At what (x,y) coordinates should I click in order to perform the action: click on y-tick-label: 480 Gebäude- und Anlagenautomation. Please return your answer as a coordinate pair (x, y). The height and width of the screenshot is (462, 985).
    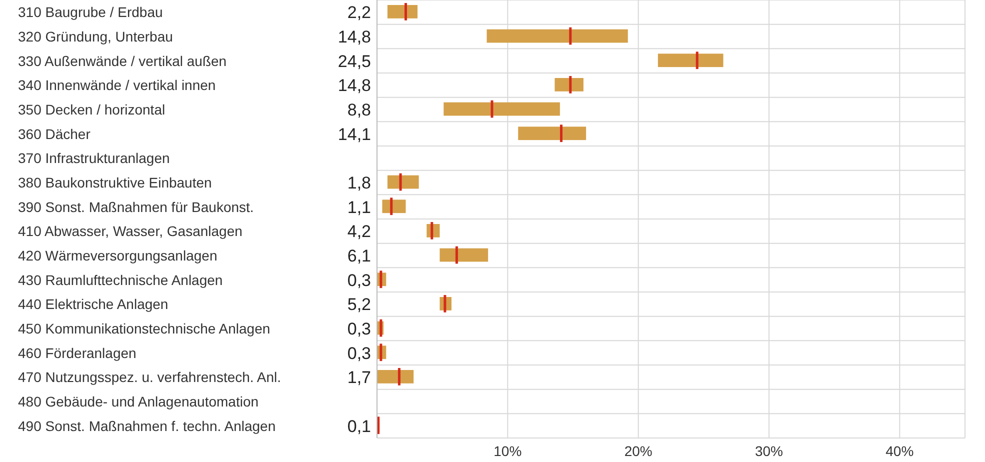
    Looking at the image, I should click on (138, 402).